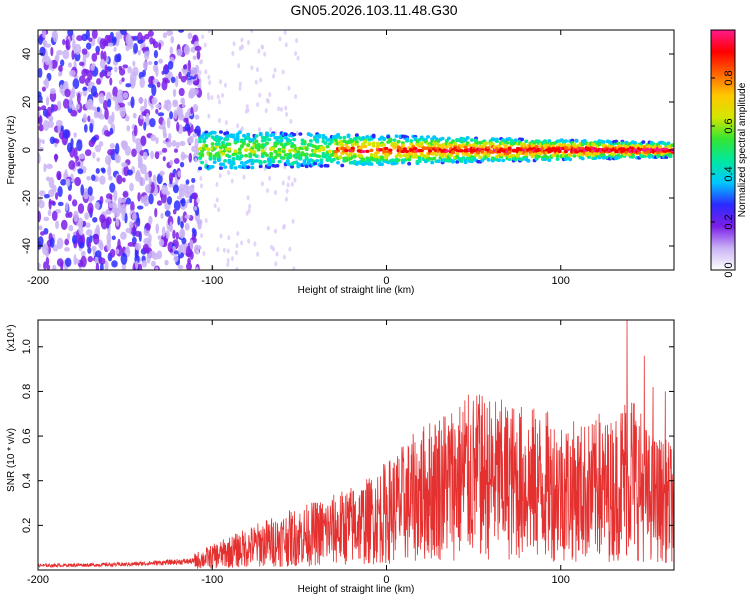 The height and width of the screenshot is (600, 750). I want to click on y-tick-label: -40, so click(27, 246).